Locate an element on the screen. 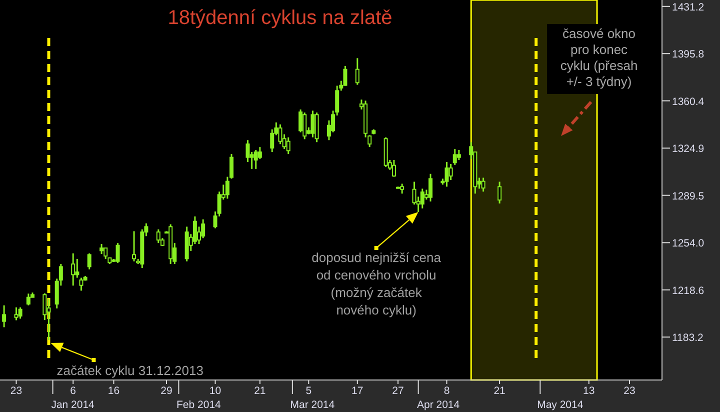 Image resolution: width=720 pixels, height=412 pixels. x-tick-label: 13 is located at coordinates (589, 391).